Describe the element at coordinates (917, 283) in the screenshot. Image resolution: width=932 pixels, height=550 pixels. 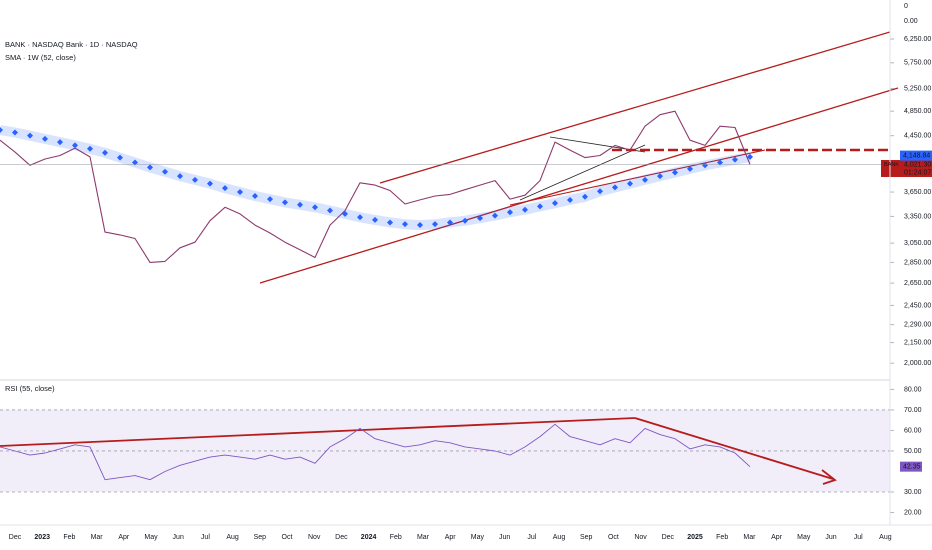
I see `y-tick-label: 2,650.00` at that location.